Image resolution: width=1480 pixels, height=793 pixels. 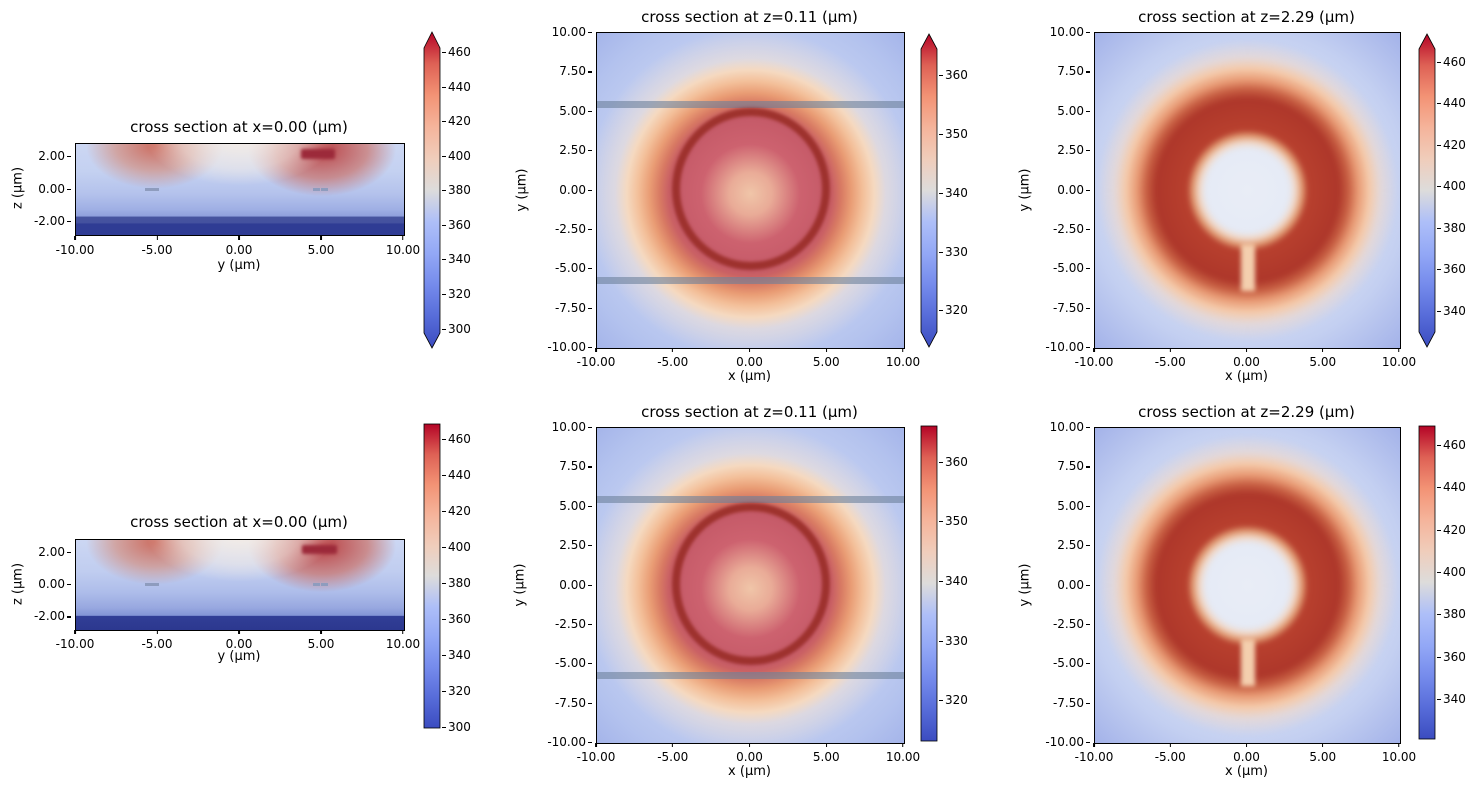 I want to click on colorbar: 460 440 420 400 380 360 340 320 300, so click(x=458, y=578).